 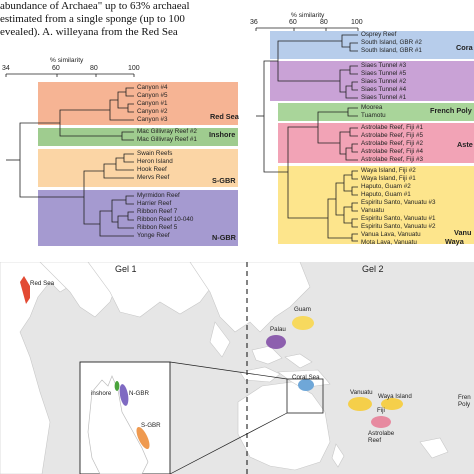 I want to click on vanuatu-region, so click(x=360, y=404).